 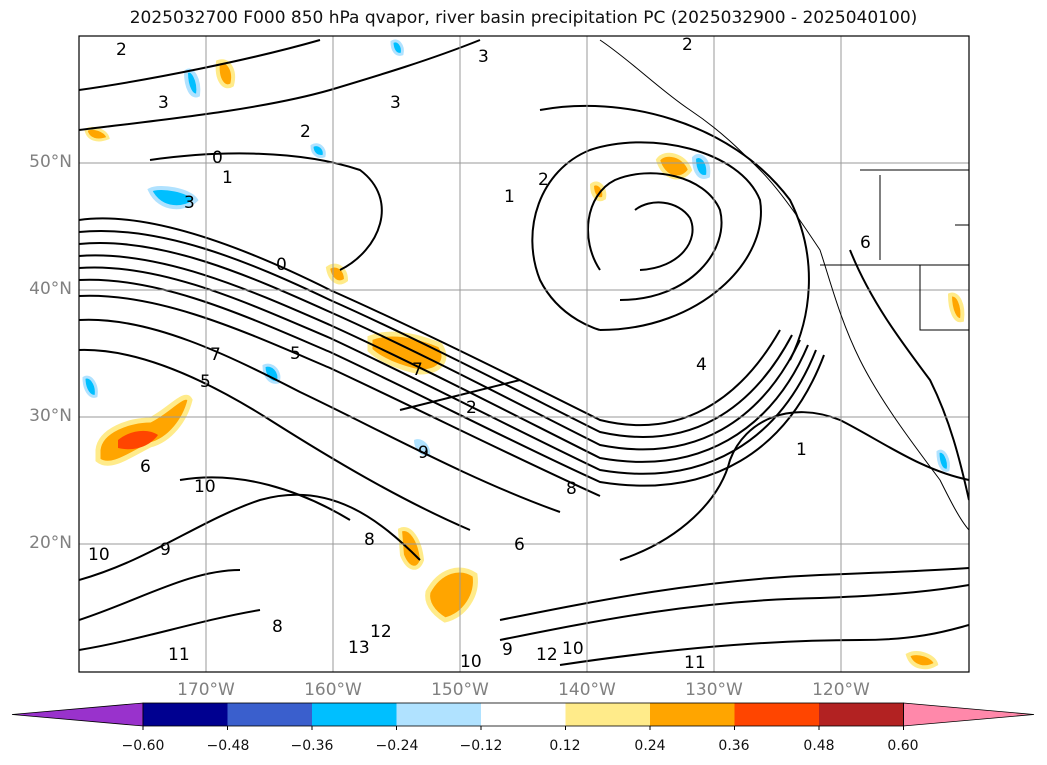 What do you see at coordinates (50, 543) in the screenshot?
I see `lat-label-20n: 20°N` at bounding box center [50, 543].